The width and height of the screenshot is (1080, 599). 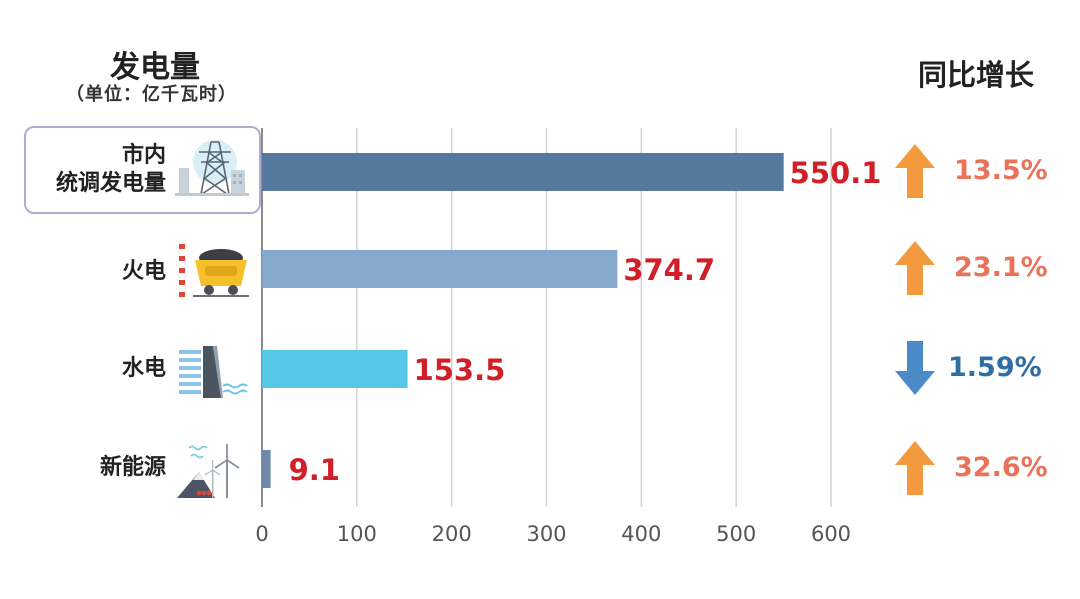 What do you see at coordinates (151, 94) in the screenshot?
I see `unit-label: （单位：亿千瓦时）` at bounding box center [151, 94].